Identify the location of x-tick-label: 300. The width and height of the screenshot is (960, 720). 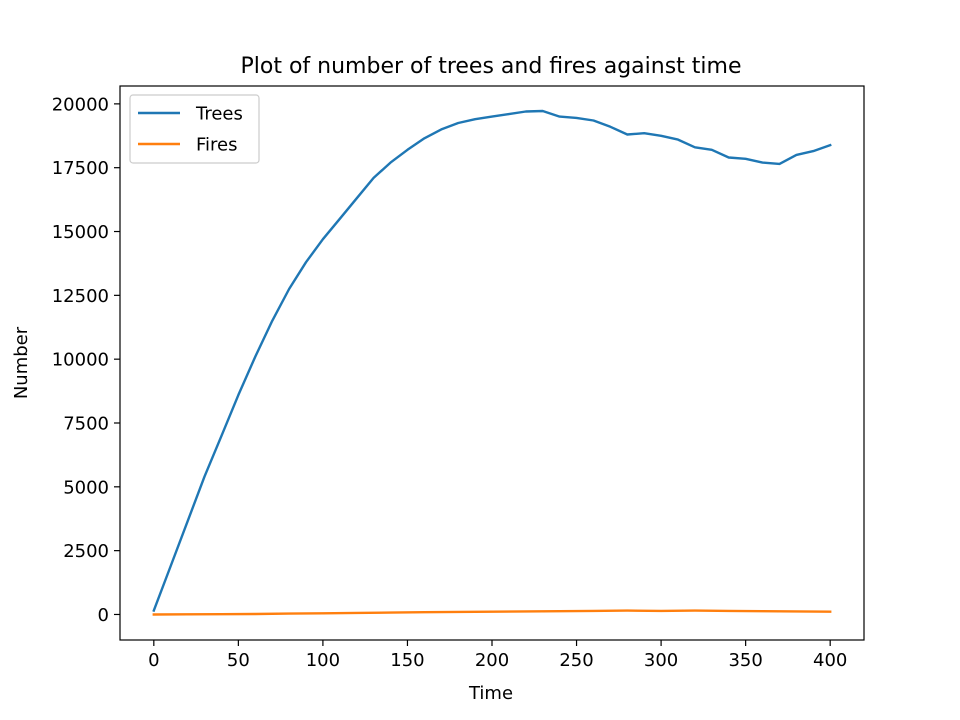
(661, 660).